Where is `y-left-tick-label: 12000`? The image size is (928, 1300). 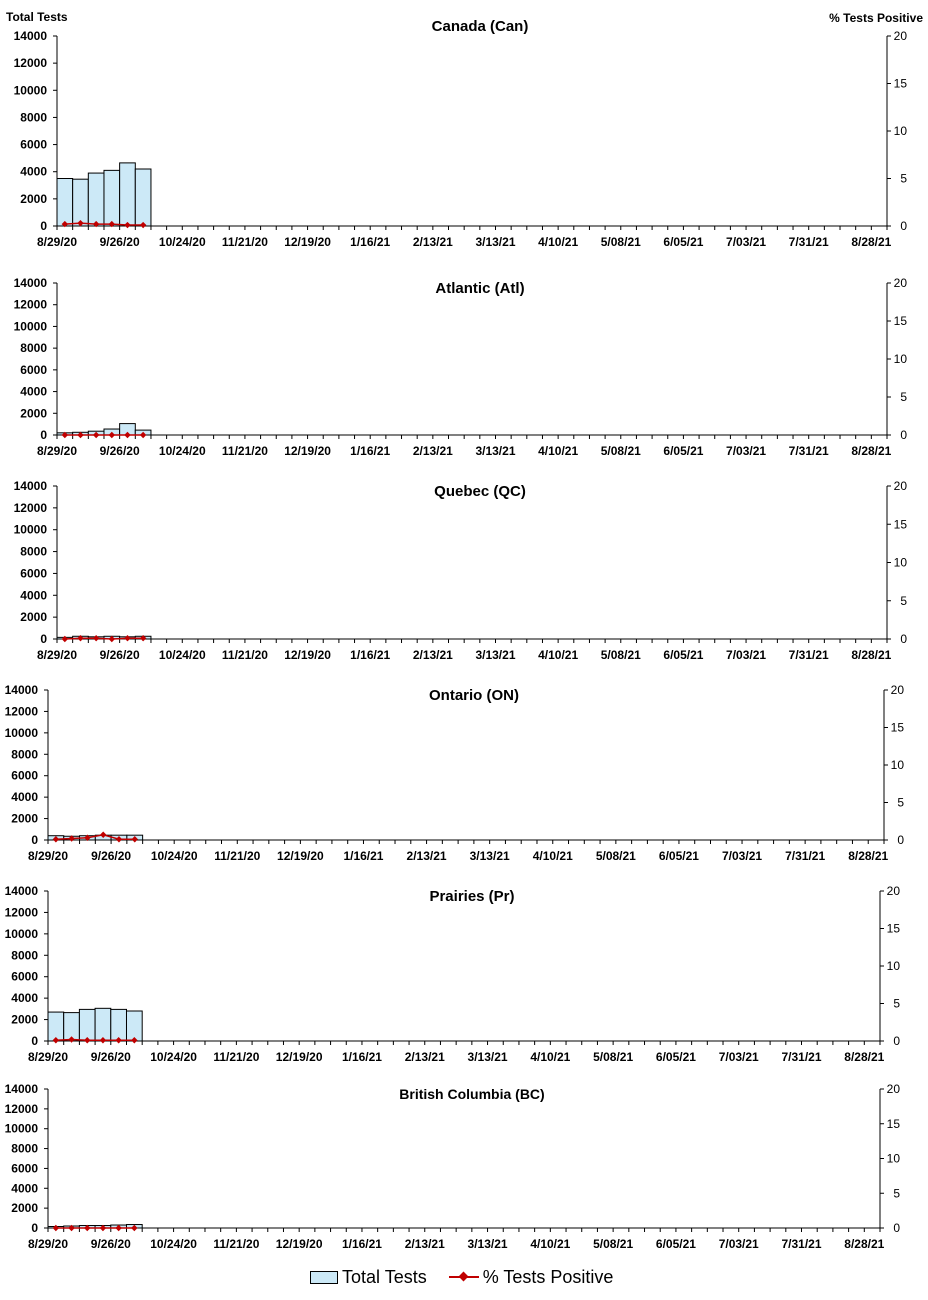
y-left-tick-label: 12000 is located at coordinates (31, 508).